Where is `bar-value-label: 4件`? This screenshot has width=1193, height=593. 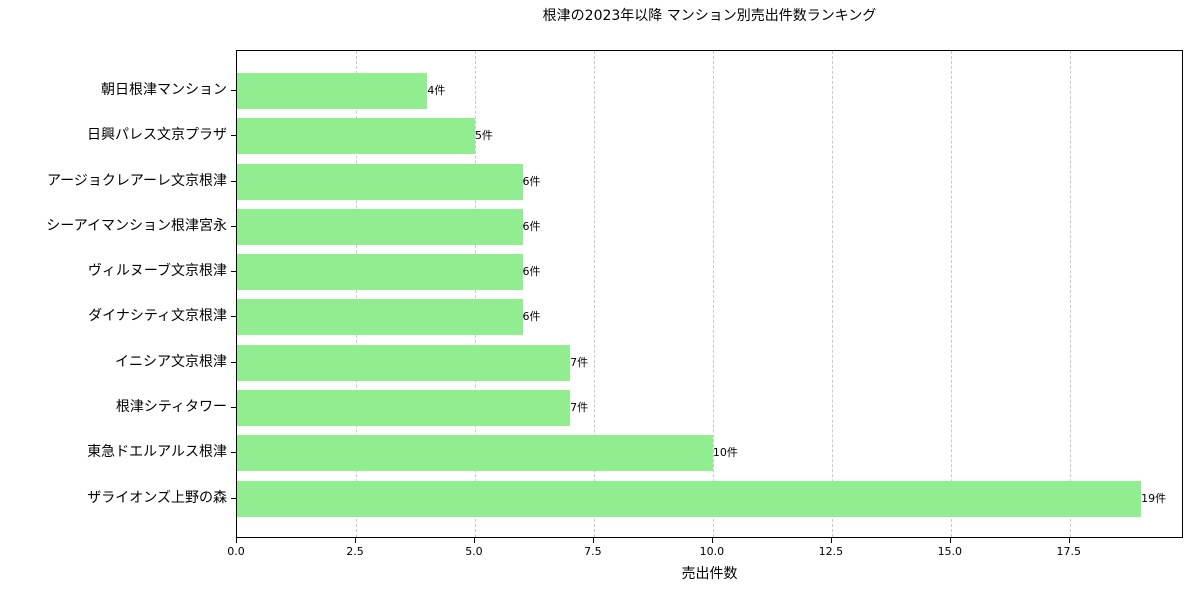 bar-value-label: 4件 is located at coordinates (436, 90).